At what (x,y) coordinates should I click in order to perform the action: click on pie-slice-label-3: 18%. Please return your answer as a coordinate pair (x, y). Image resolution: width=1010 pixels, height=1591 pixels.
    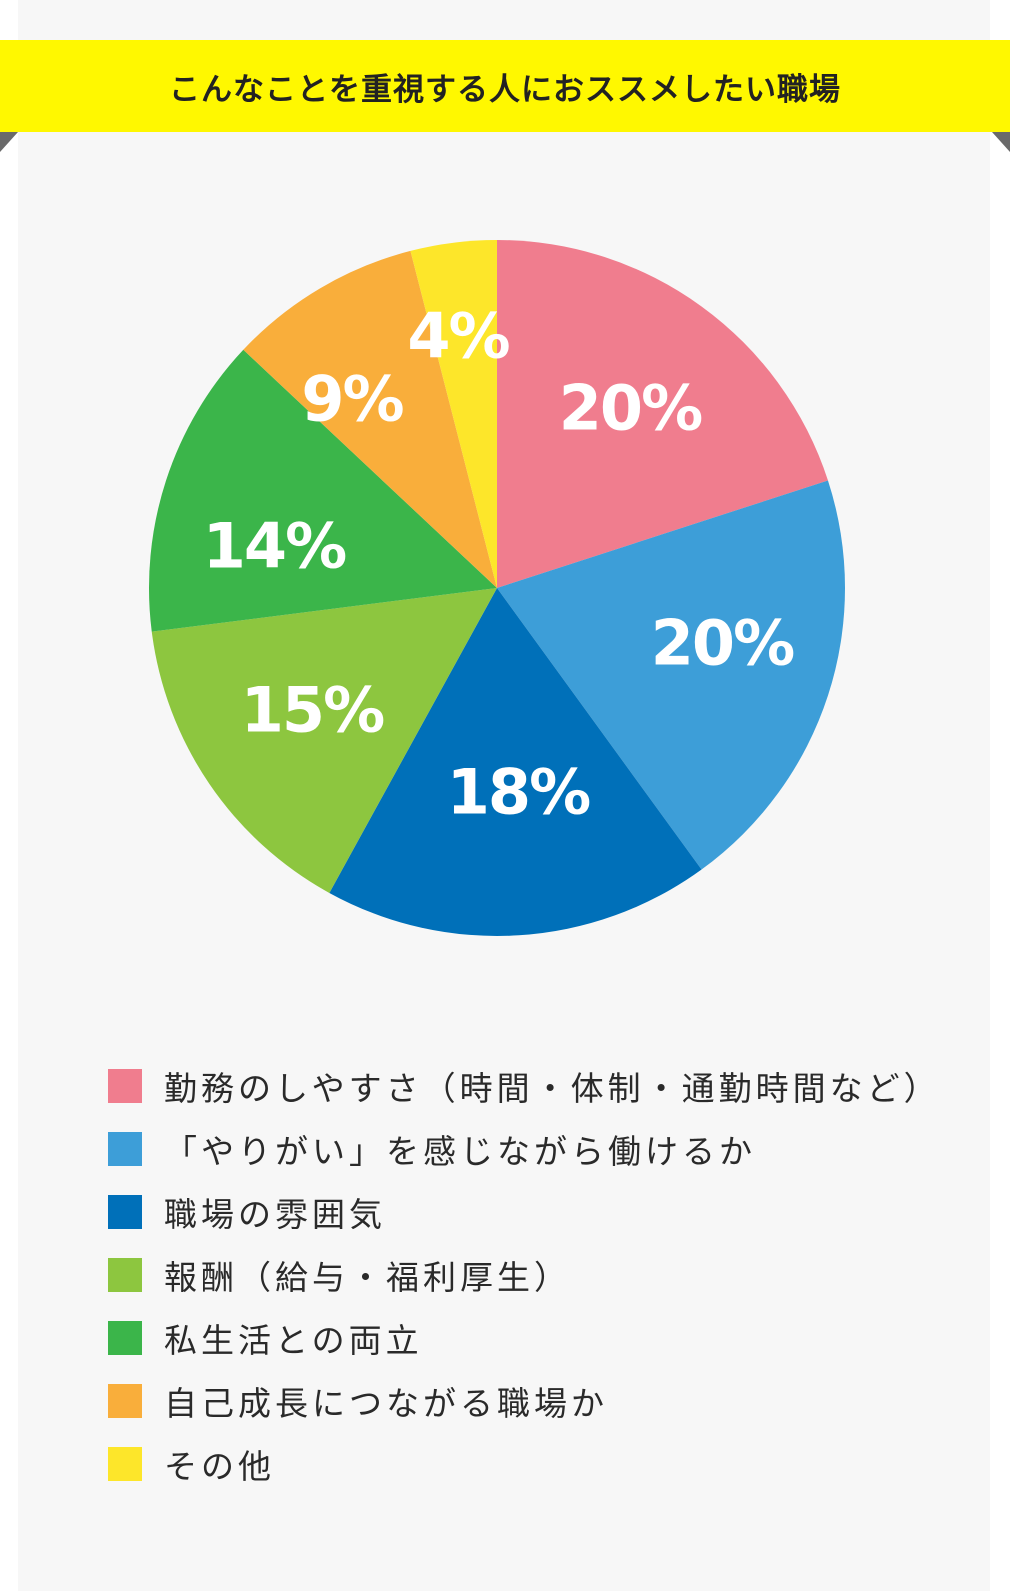
    Looking at the image, I should click on (518, 792).